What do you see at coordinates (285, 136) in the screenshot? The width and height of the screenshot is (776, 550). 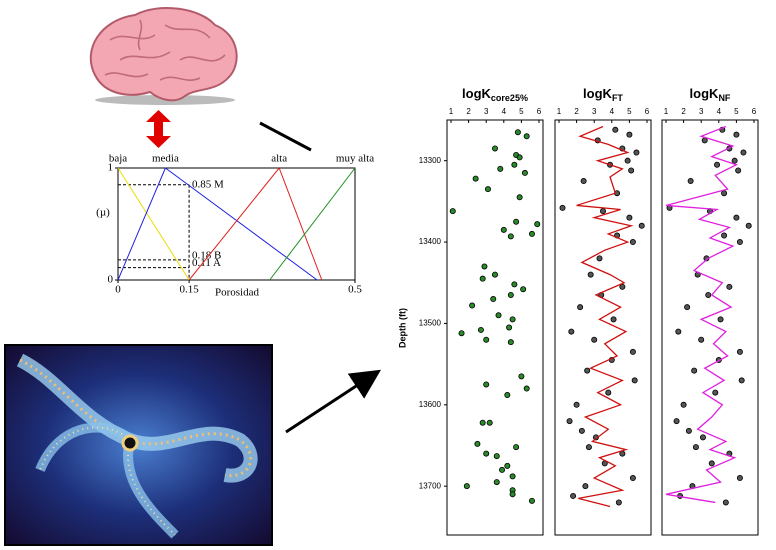 I see `connector-line` at bounding box center [285, 136].